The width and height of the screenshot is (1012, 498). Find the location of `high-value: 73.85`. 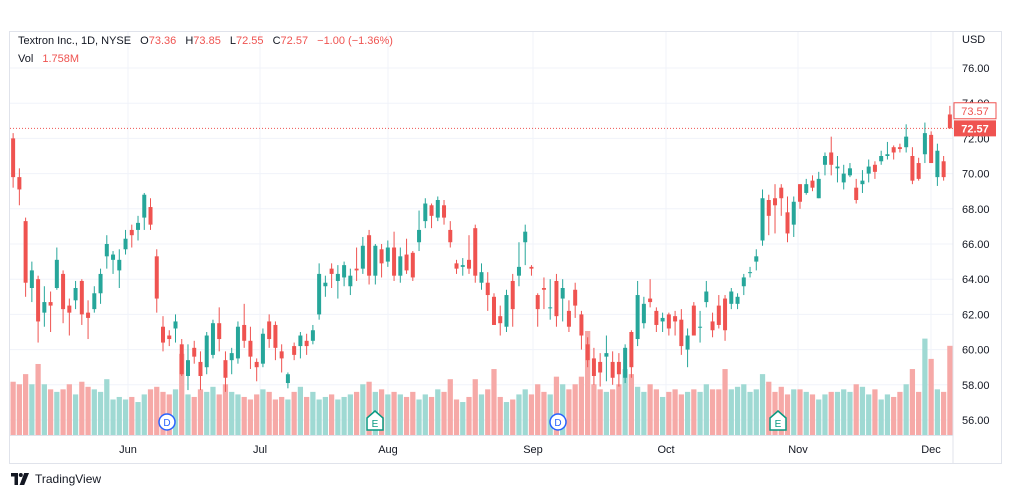

high-value: 73.85 is located at coordinates (207, 41).